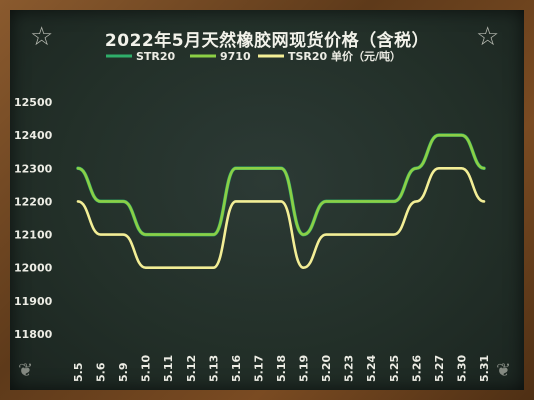 The height and width of the screenshot is (400, 534). What do you see at coordinates (33, 235) in the screenshot?
I see `y-tick-label: 12100` at bounding box center [33, 235].